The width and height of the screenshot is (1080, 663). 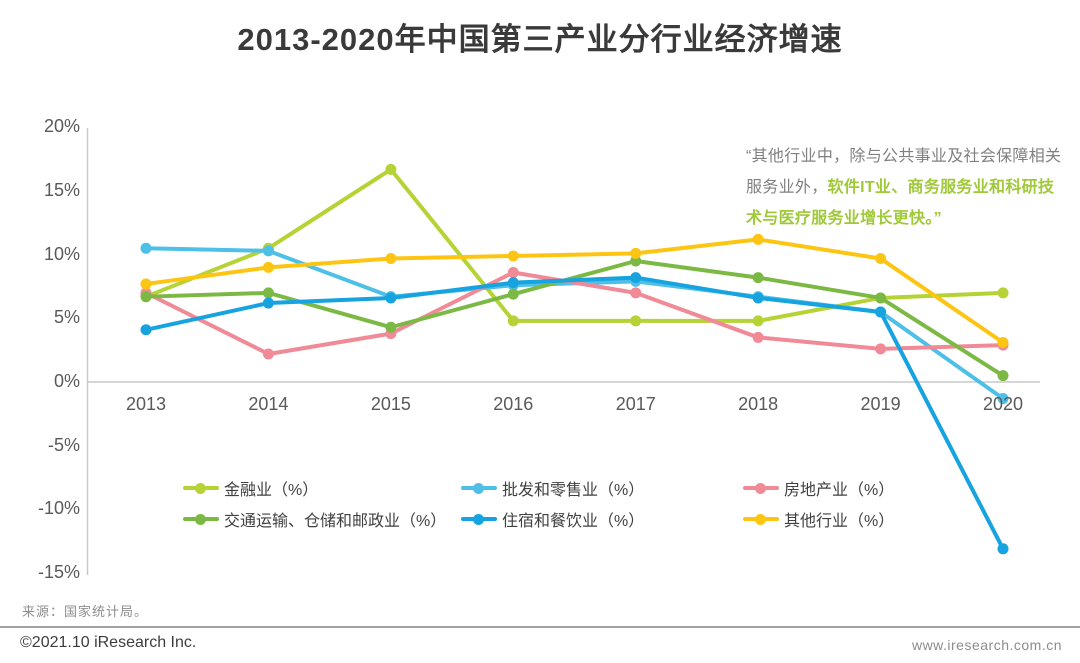 What do you see at coordinates (758, 404) in the screenshot?
I see `x-tick-label: 2018` at bounding box center [758, 404].